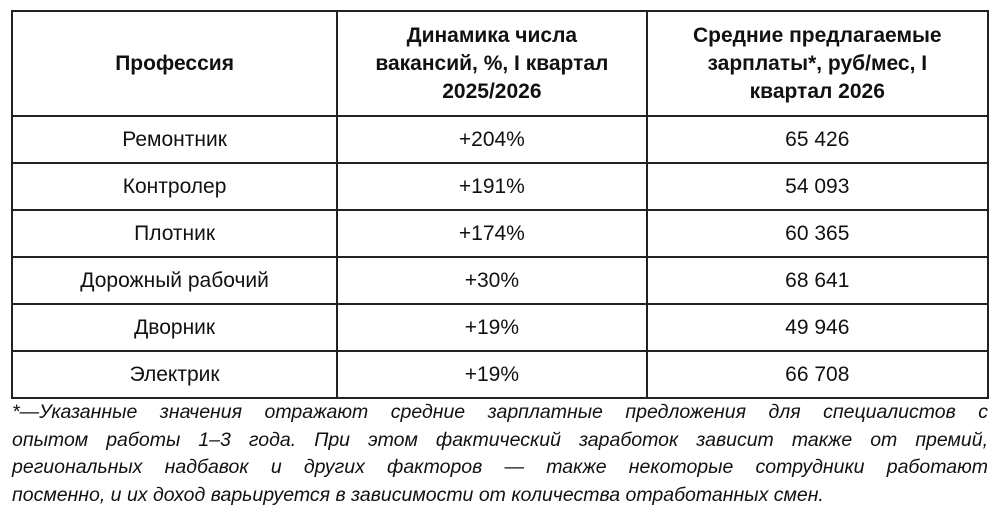 The image size is (1000, 516). What do you see at coordinates (492, 280) in the screenshot?
I see `cell-vacancy-dynamics: +30%` at bounding box center [492, 280].